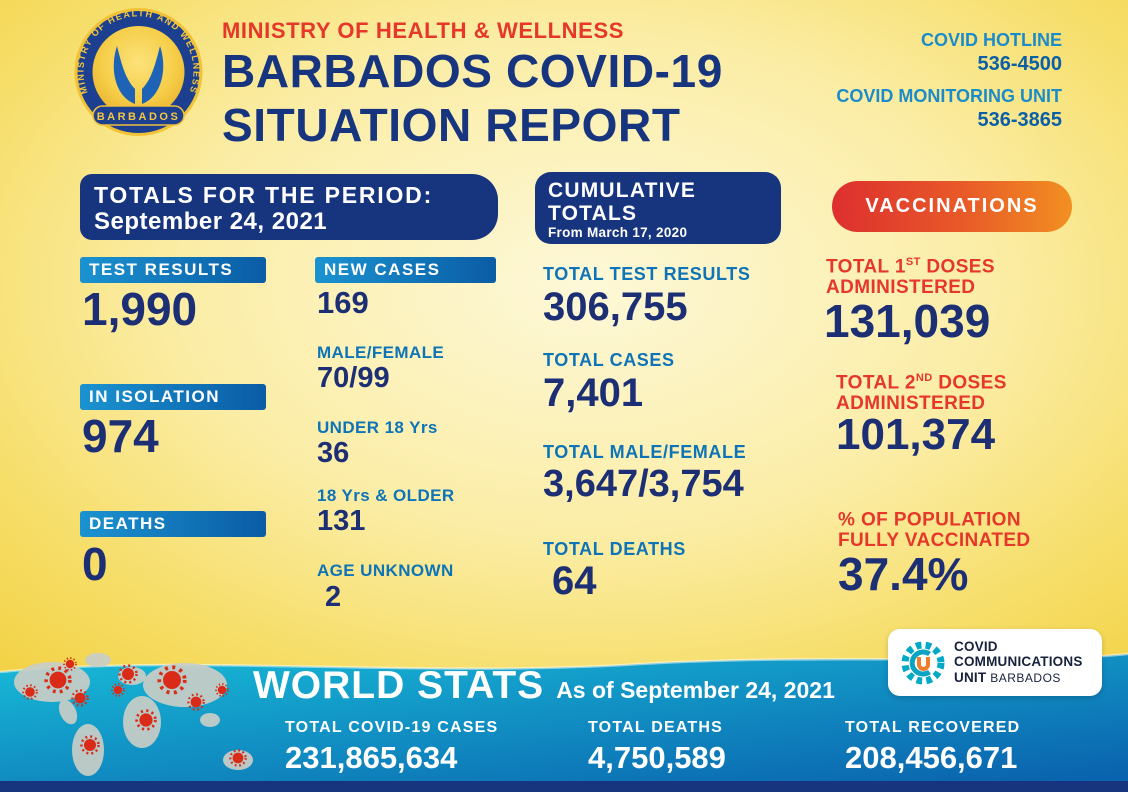  What do you see at coordinates (385, 570) in the screenshot?
I see `age-unknown-label: AGE UNKNOWN` at bounding box center [385, 570].